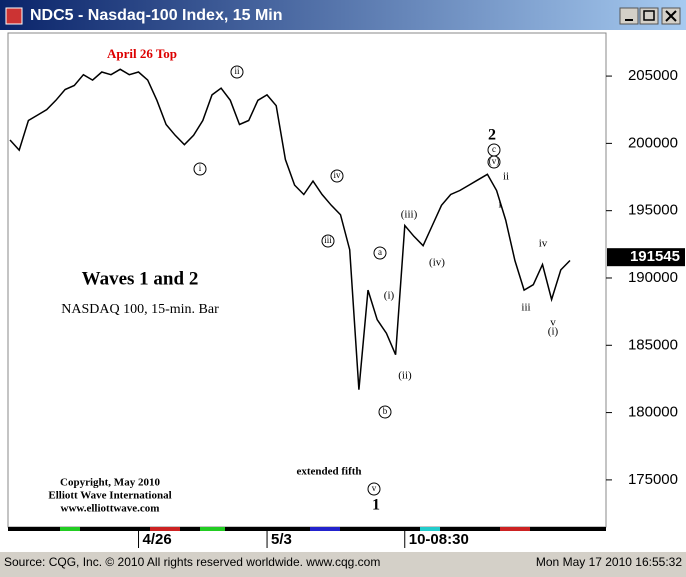 Image resolution: width=686 pixels, height=577 pixels. Describe the element at coordinates (653, 210) in the screenshot. I see `y-tick-label: 195000` at that location.